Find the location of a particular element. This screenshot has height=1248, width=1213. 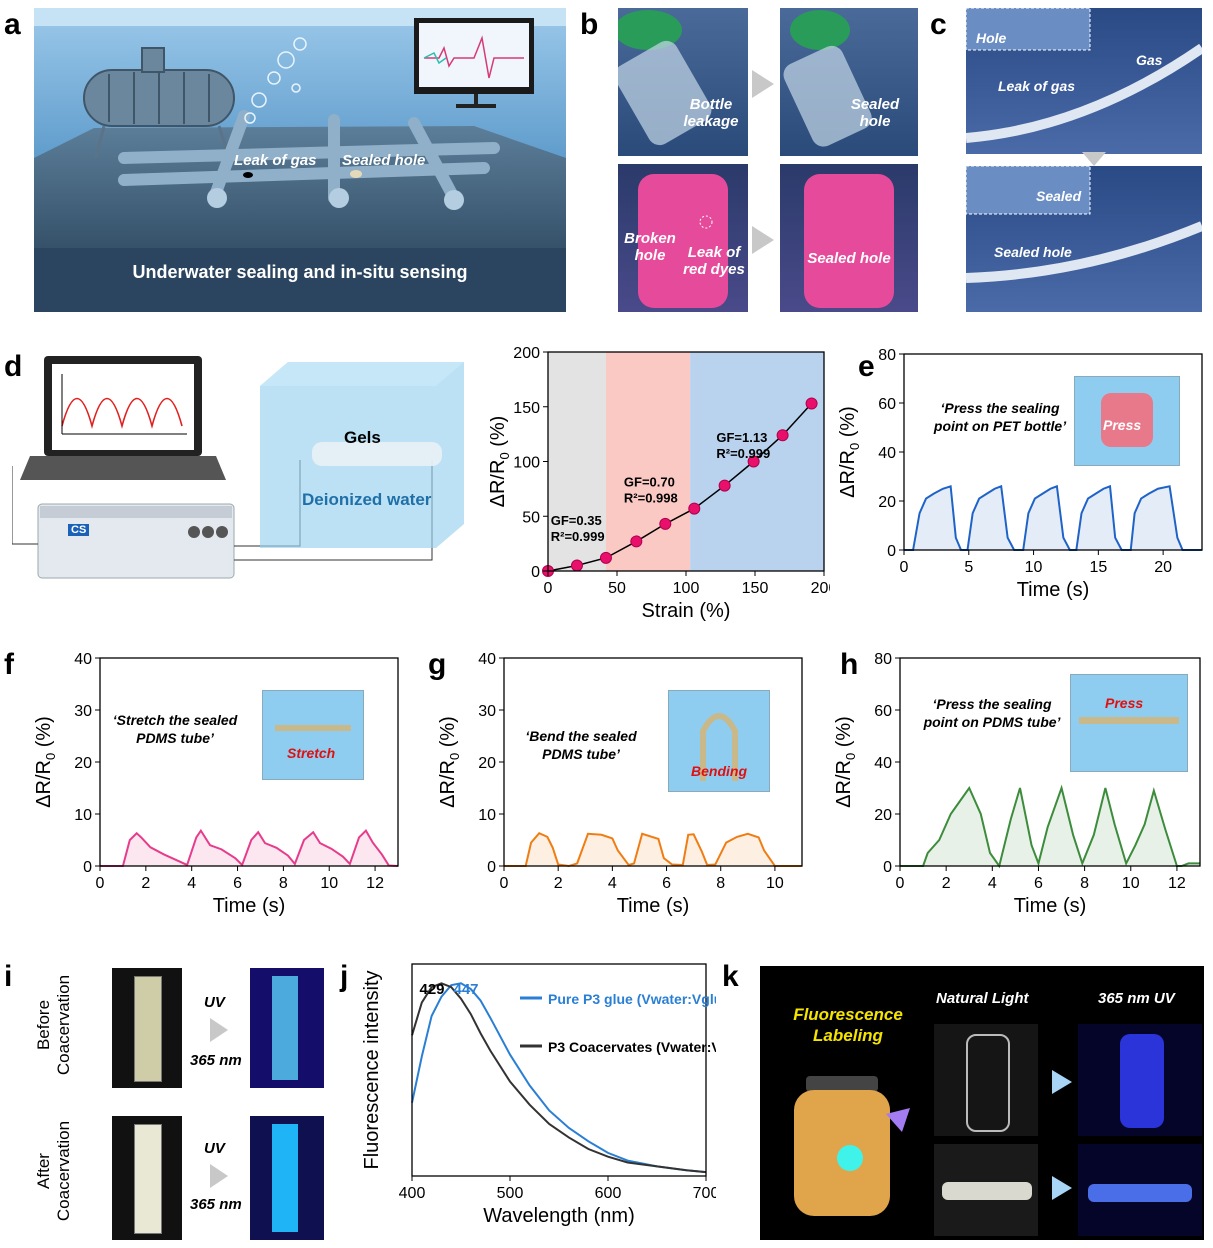

series-area-fill is located at coordinates (1050, 827).